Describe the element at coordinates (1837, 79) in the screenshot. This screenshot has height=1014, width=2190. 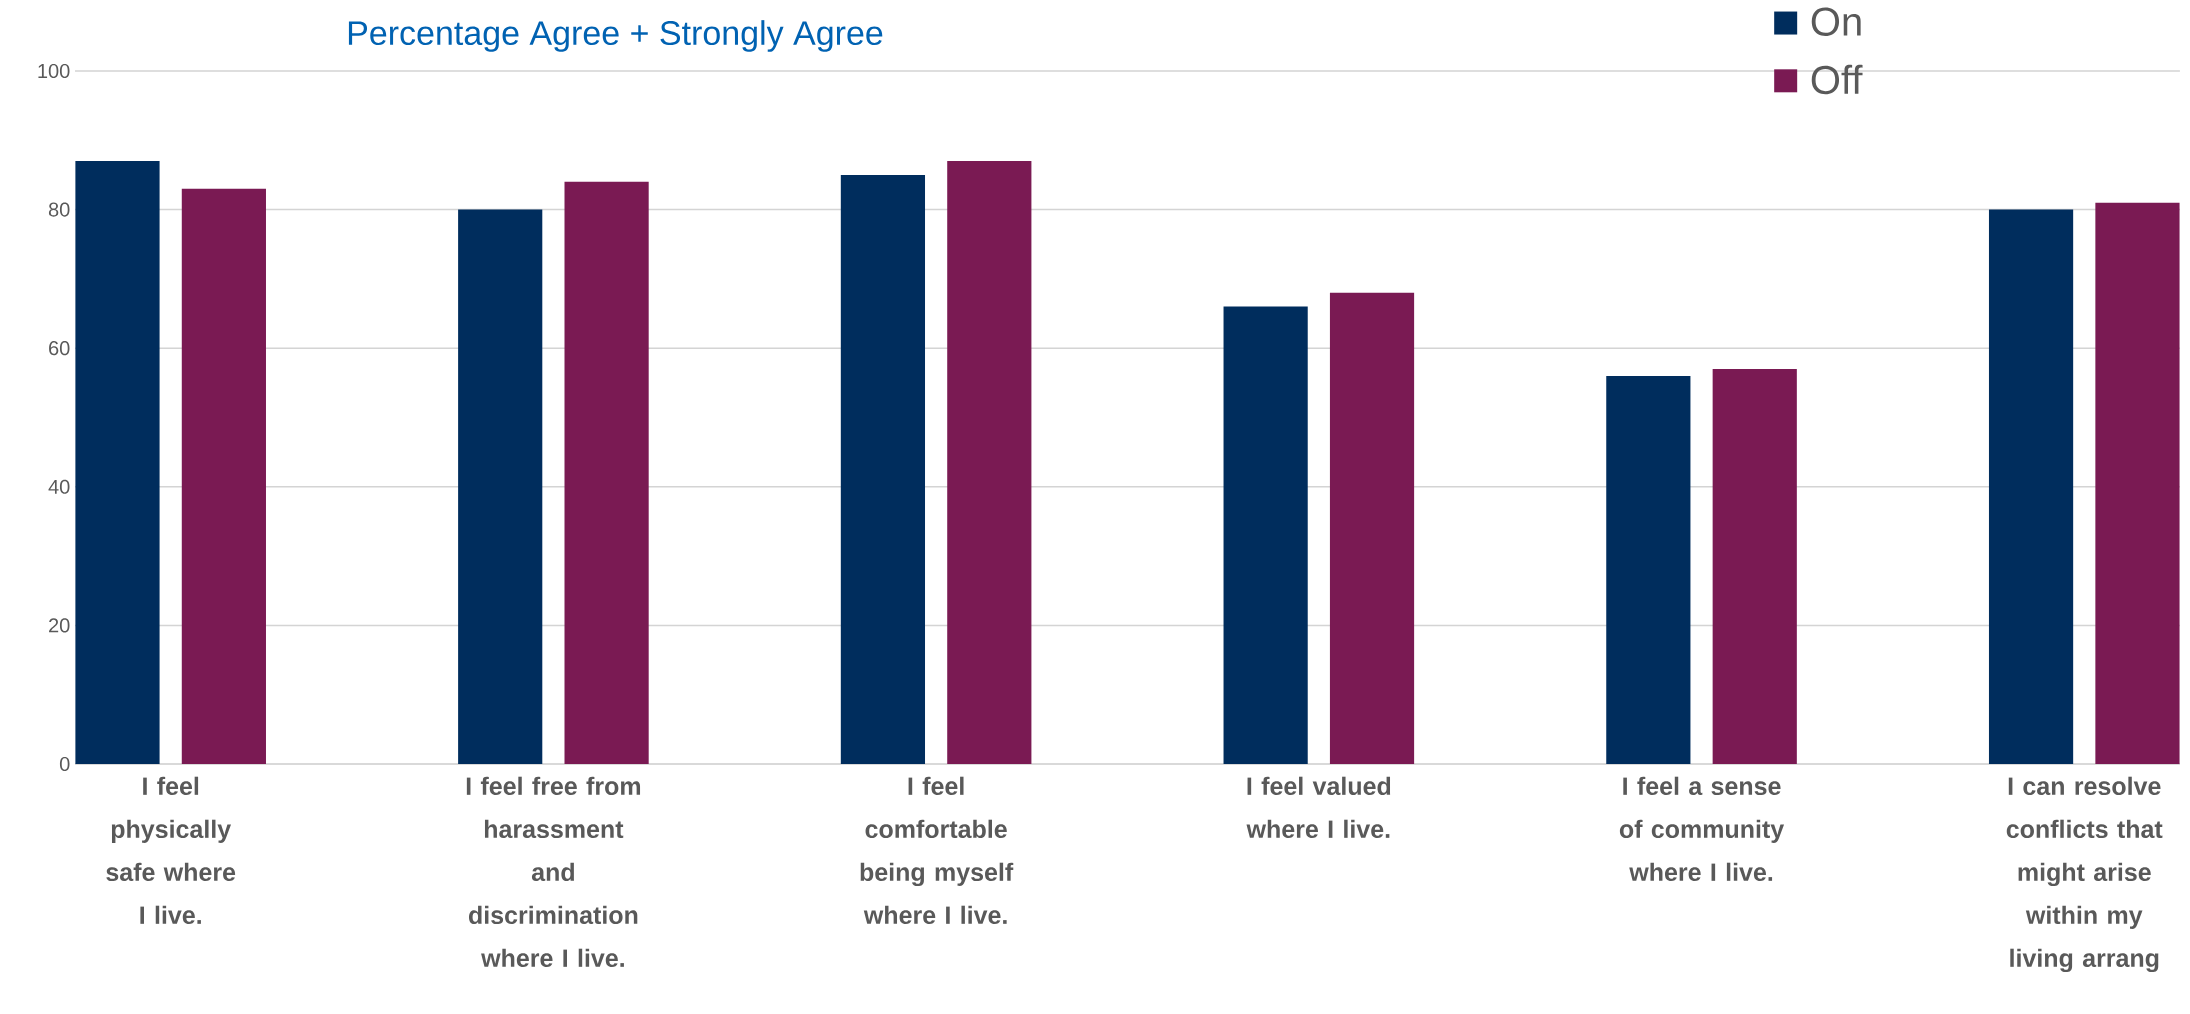
I see `legend-label: Off` at that location.